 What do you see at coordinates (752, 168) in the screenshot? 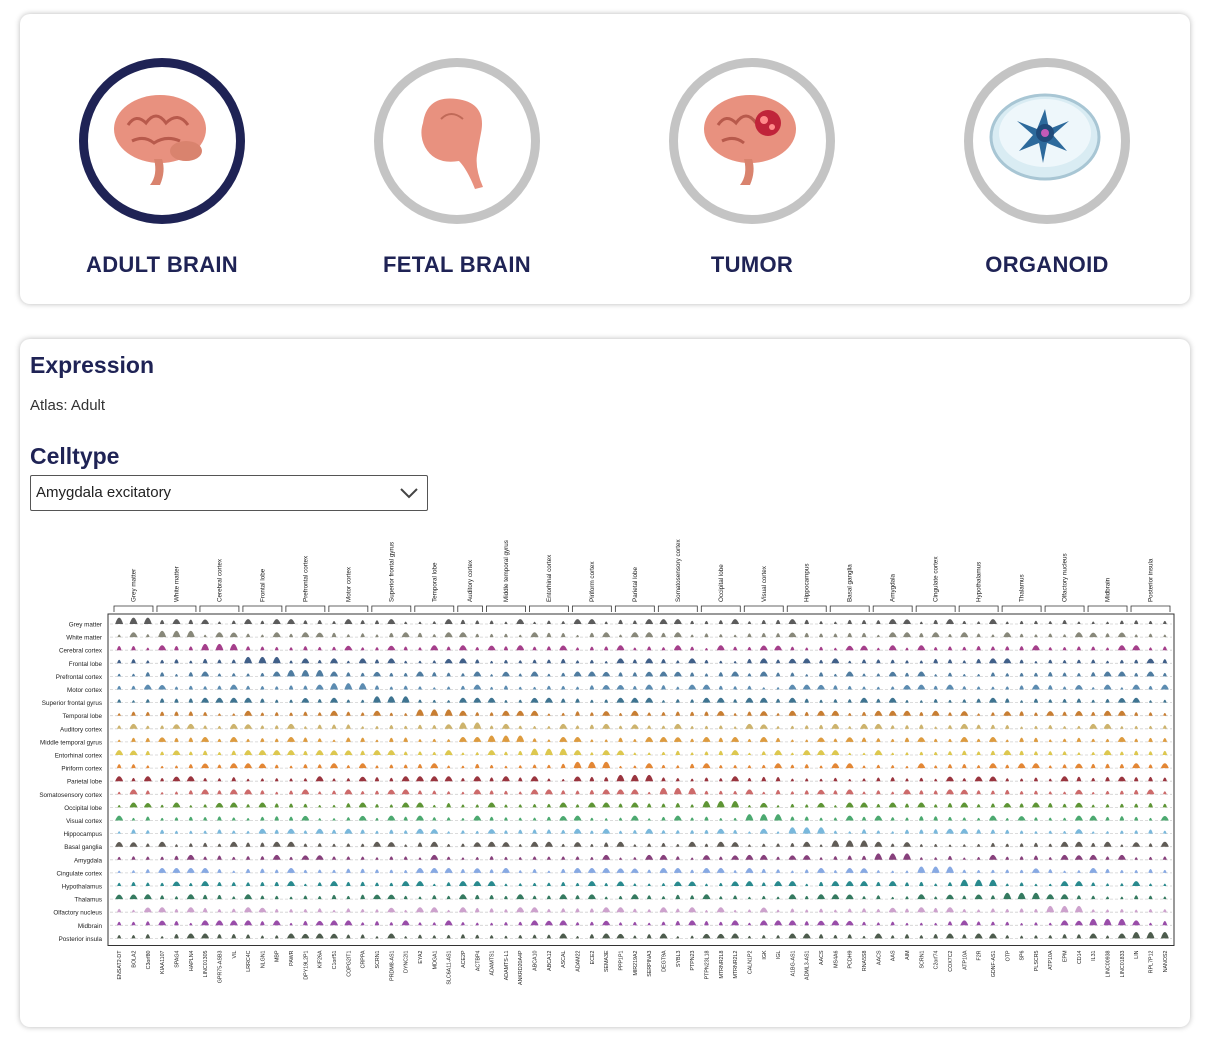
I see `atlas-option-tumor: TUMOR` at bounding box center [752, 168].